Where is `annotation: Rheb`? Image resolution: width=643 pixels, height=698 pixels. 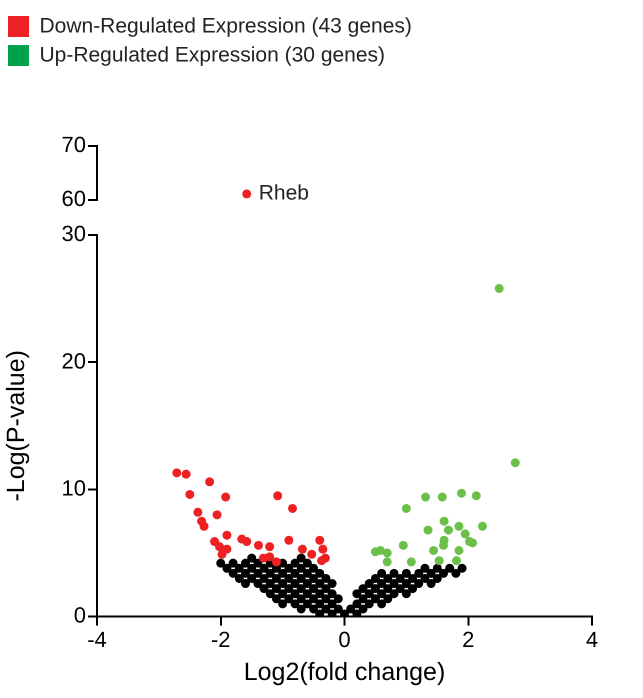 annotation: Rheb is located at coordinates (283, 193).